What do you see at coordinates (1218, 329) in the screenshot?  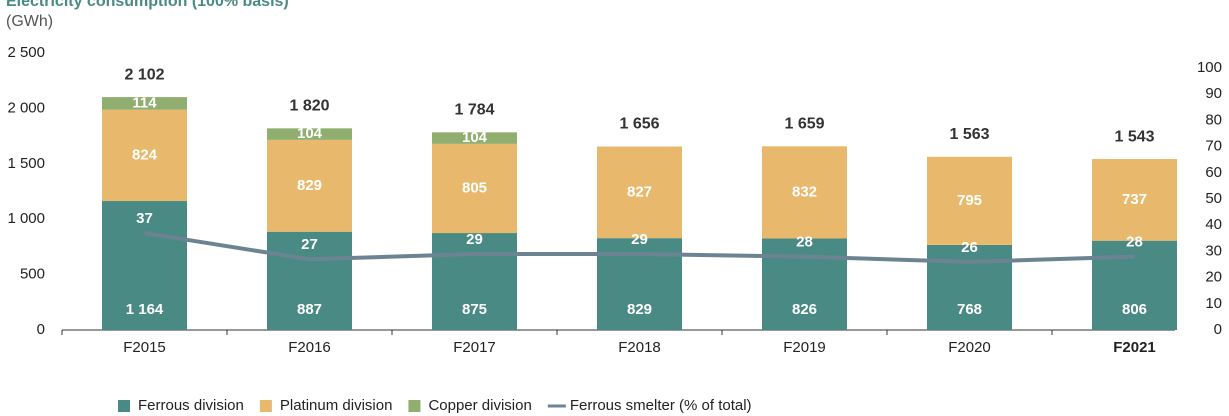 I see `y2-tick-label: 0` at bounding box center [1218, 329].